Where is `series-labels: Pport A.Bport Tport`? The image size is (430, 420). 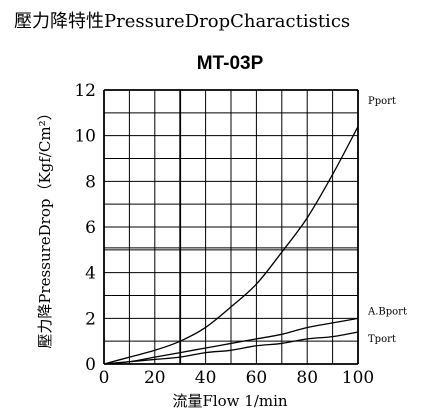 series-labels: Pport A.Bport Tport is located at coordinates (387, 220).